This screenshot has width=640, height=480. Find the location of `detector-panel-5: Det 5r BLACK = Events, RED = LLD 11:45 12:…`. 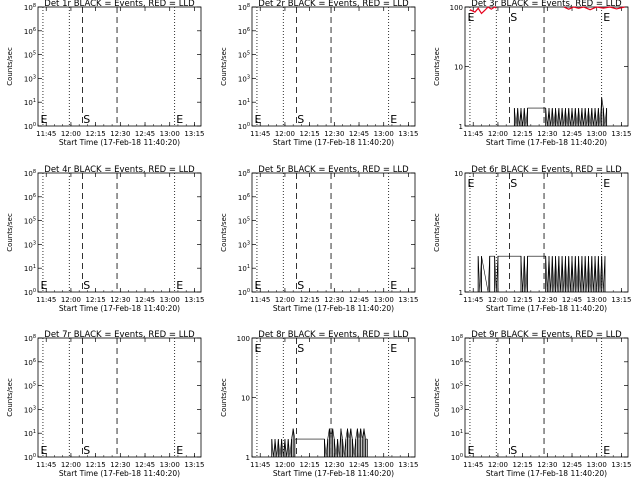

detector-panel-5: Det 5r BLACK = Events, RED = LLD 11:45 12:… is located at coordinates (319, 239).